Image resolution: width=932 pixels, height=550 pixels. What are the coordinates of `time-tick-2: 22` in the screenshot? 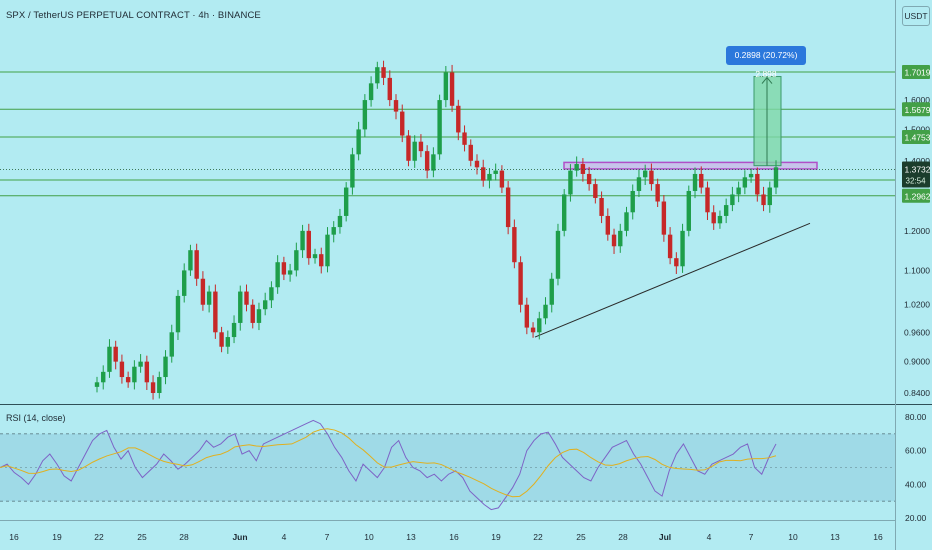 It's located at (99, 537).